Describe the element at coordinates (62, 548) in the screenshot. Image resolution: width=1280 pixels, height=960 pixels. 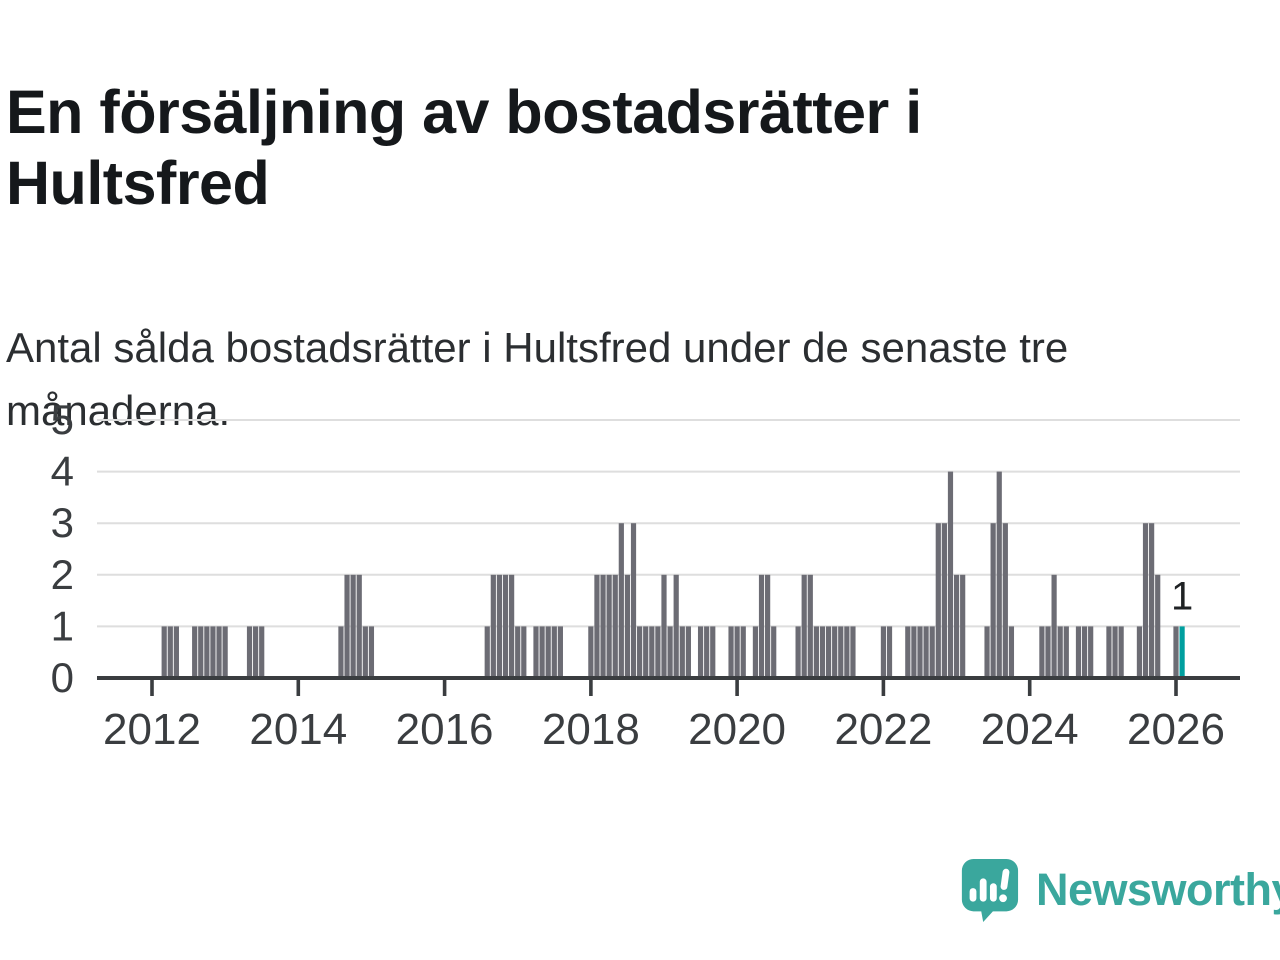
I see `y-axis-labels: 0 12 34 5` at that location.